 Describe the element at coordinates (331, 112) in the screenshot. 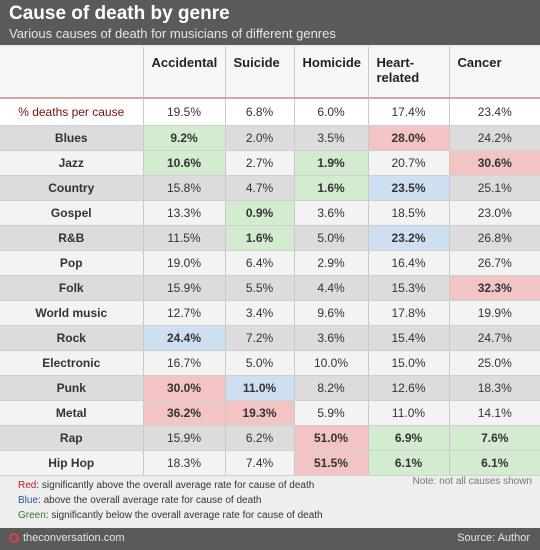

I see `overall-value: 6.0%` at that location.